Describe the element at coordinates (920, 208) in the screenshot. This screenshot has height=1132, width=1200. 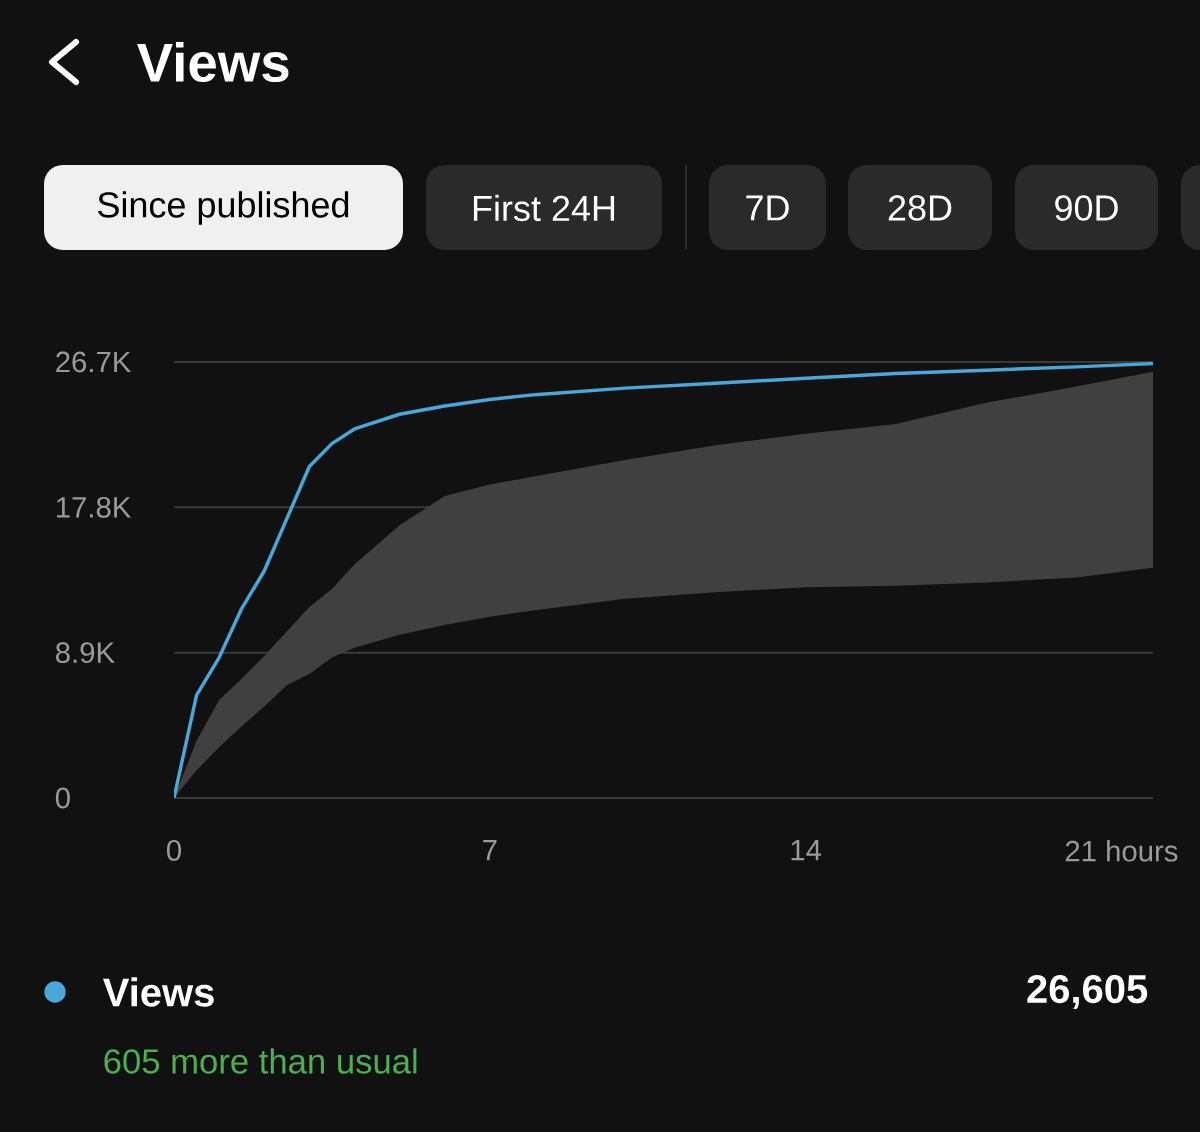
I see `text: 28D` at that location.